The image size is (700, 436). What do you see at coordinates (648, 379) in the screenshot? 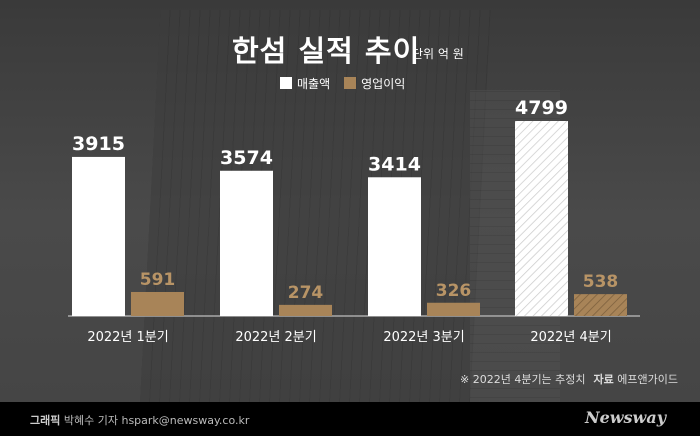
I see `source: 에프앤가이드` at bounding box center [648, 379].